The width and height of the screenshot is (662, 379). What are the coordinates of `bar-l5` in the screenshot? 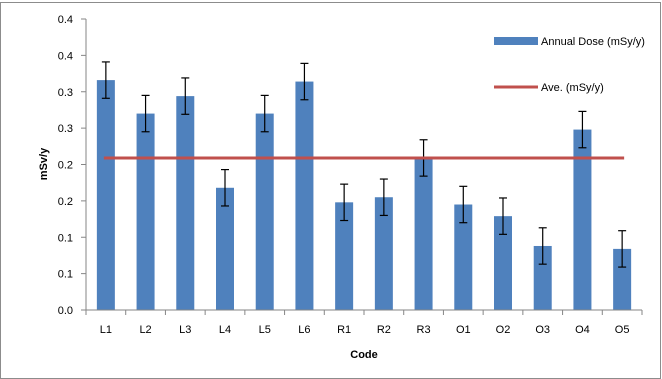 It's located at (264, 211).